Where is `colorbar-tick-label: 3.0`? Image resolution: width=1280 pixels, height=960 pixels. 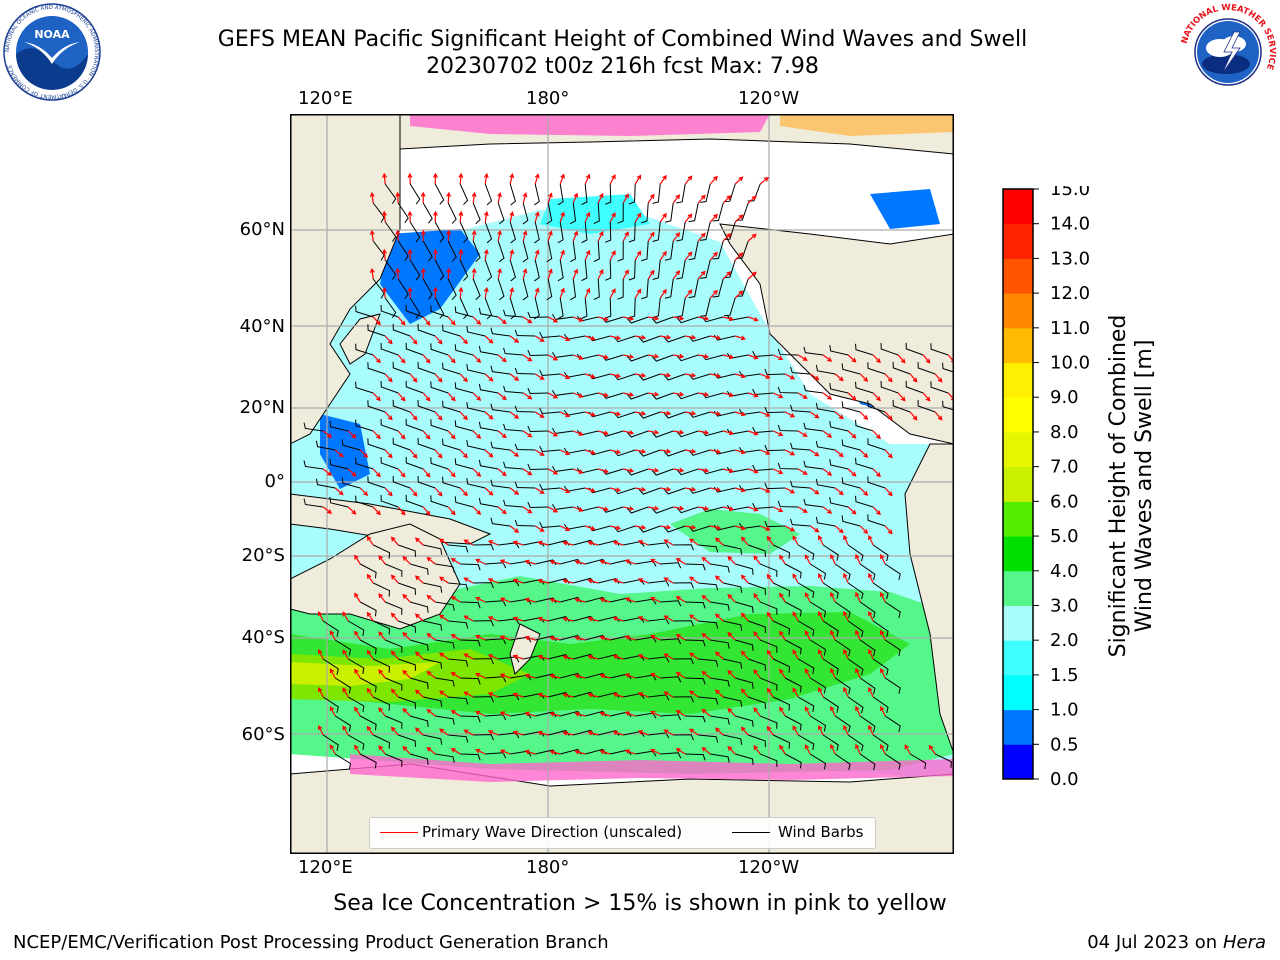
colorbar-tick-label: 3.0 is located at coordinates (1064, 605).